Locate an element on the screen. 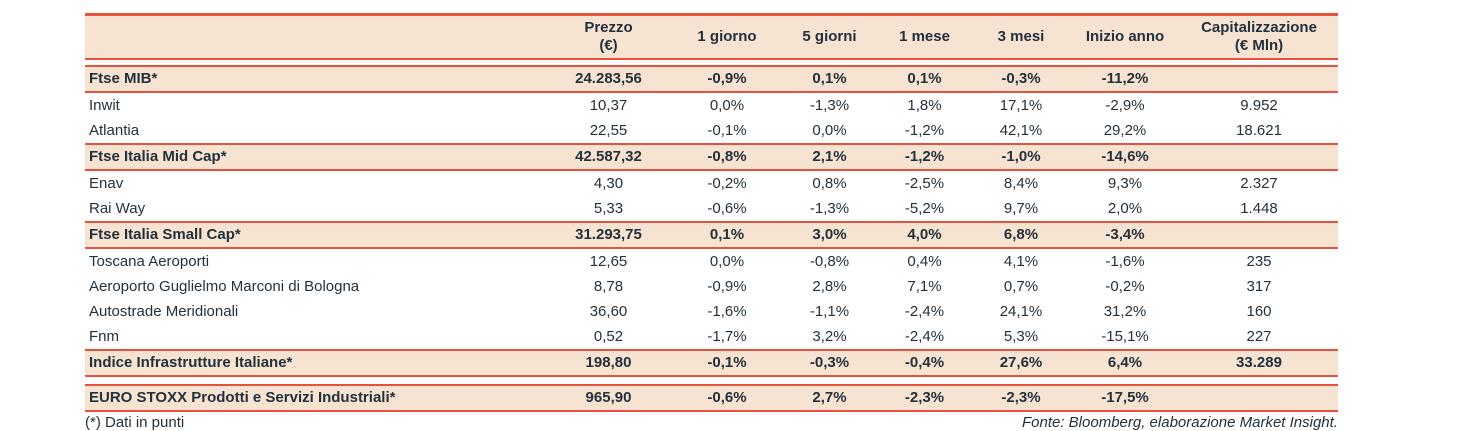 This screenshot has width=1473, height=431. cell-capitalizzazione: 2.327 is located at coordinates (1259, 183).